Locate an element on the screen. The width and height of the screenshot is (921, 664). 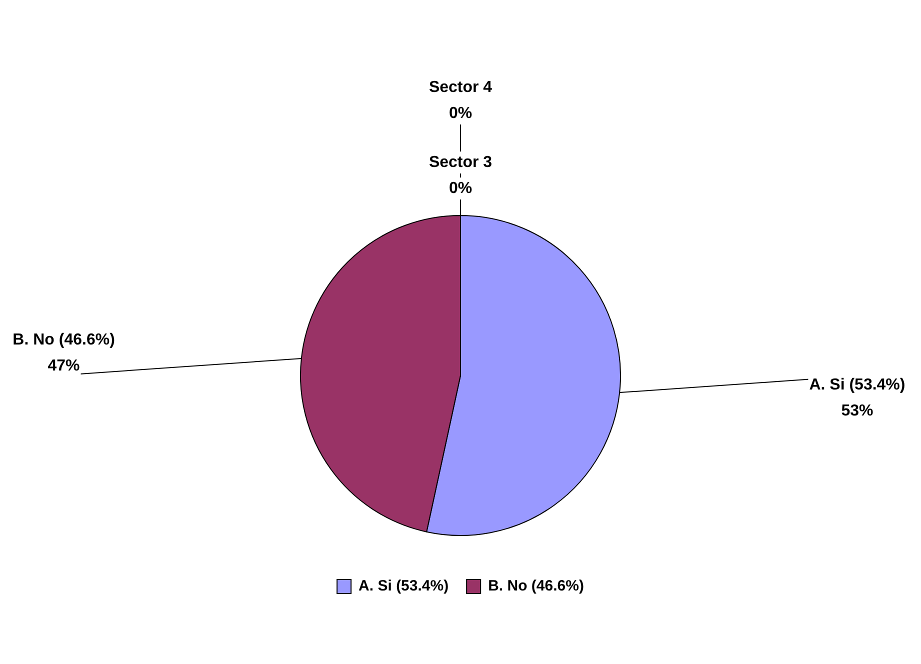
legend-label: A. Si (53.4%) is located at coordinates (403, 586).